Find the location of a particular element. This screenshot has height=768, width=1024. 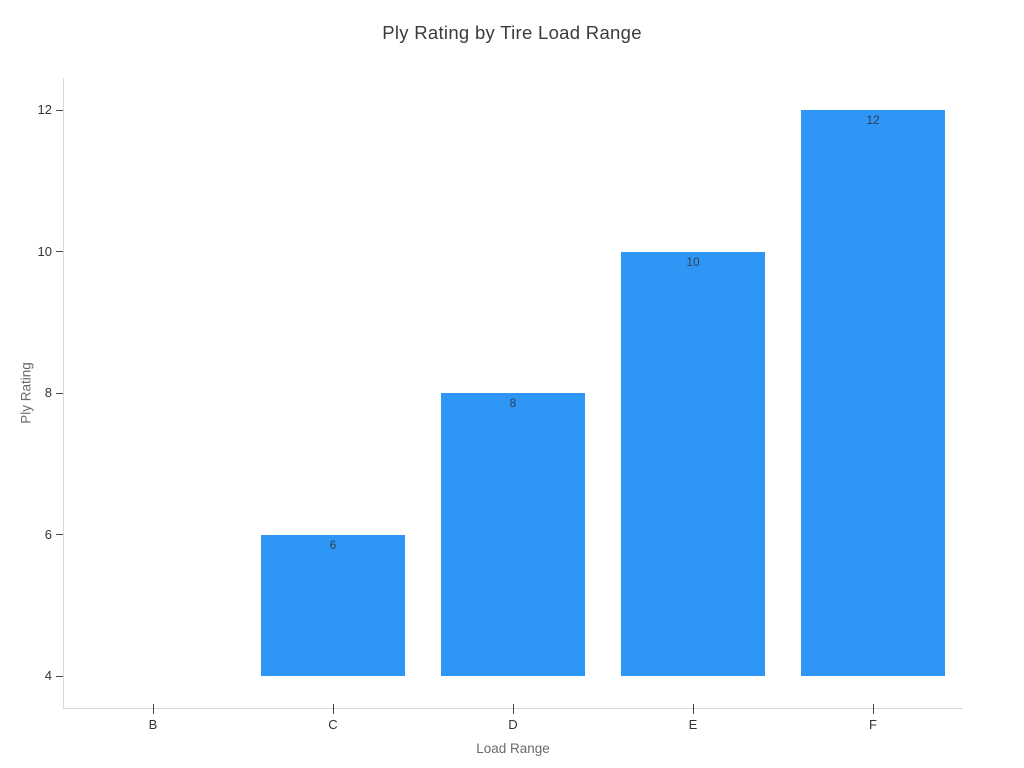

y-tick-label: 4 is located at coordinates (48, 675).